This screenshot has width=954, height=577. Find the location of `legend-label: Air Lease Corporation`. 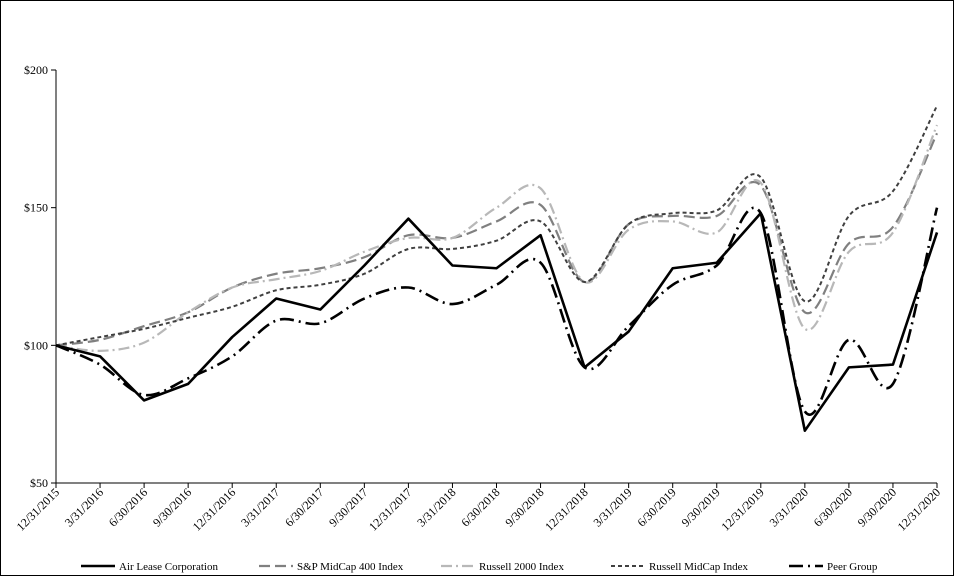

legend-label: Air Lease Corporation is located at coordinates (168, 567).